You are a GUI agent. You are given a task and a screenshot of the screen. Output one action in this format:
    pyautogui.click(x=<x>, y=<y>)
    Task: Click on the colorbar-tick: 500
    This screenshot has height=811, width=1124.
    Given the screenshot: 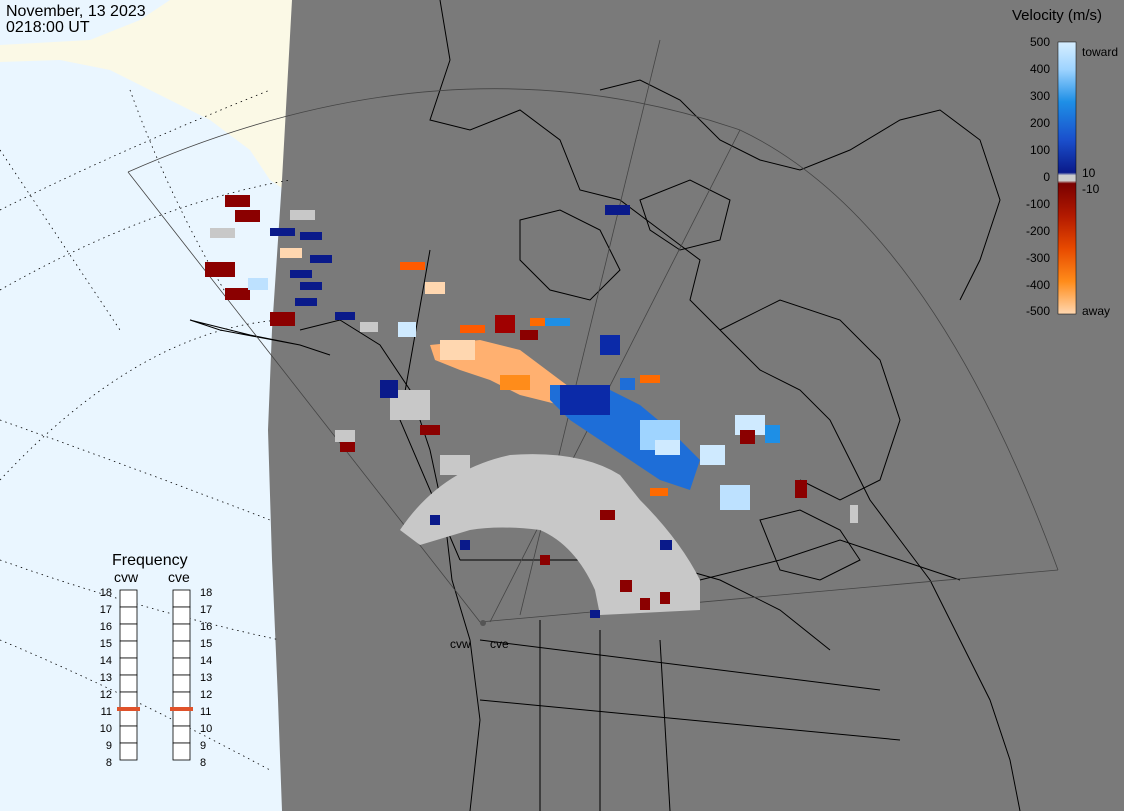 What is the action you would take?
    pyautogui.click(x=1040, y=42)
    